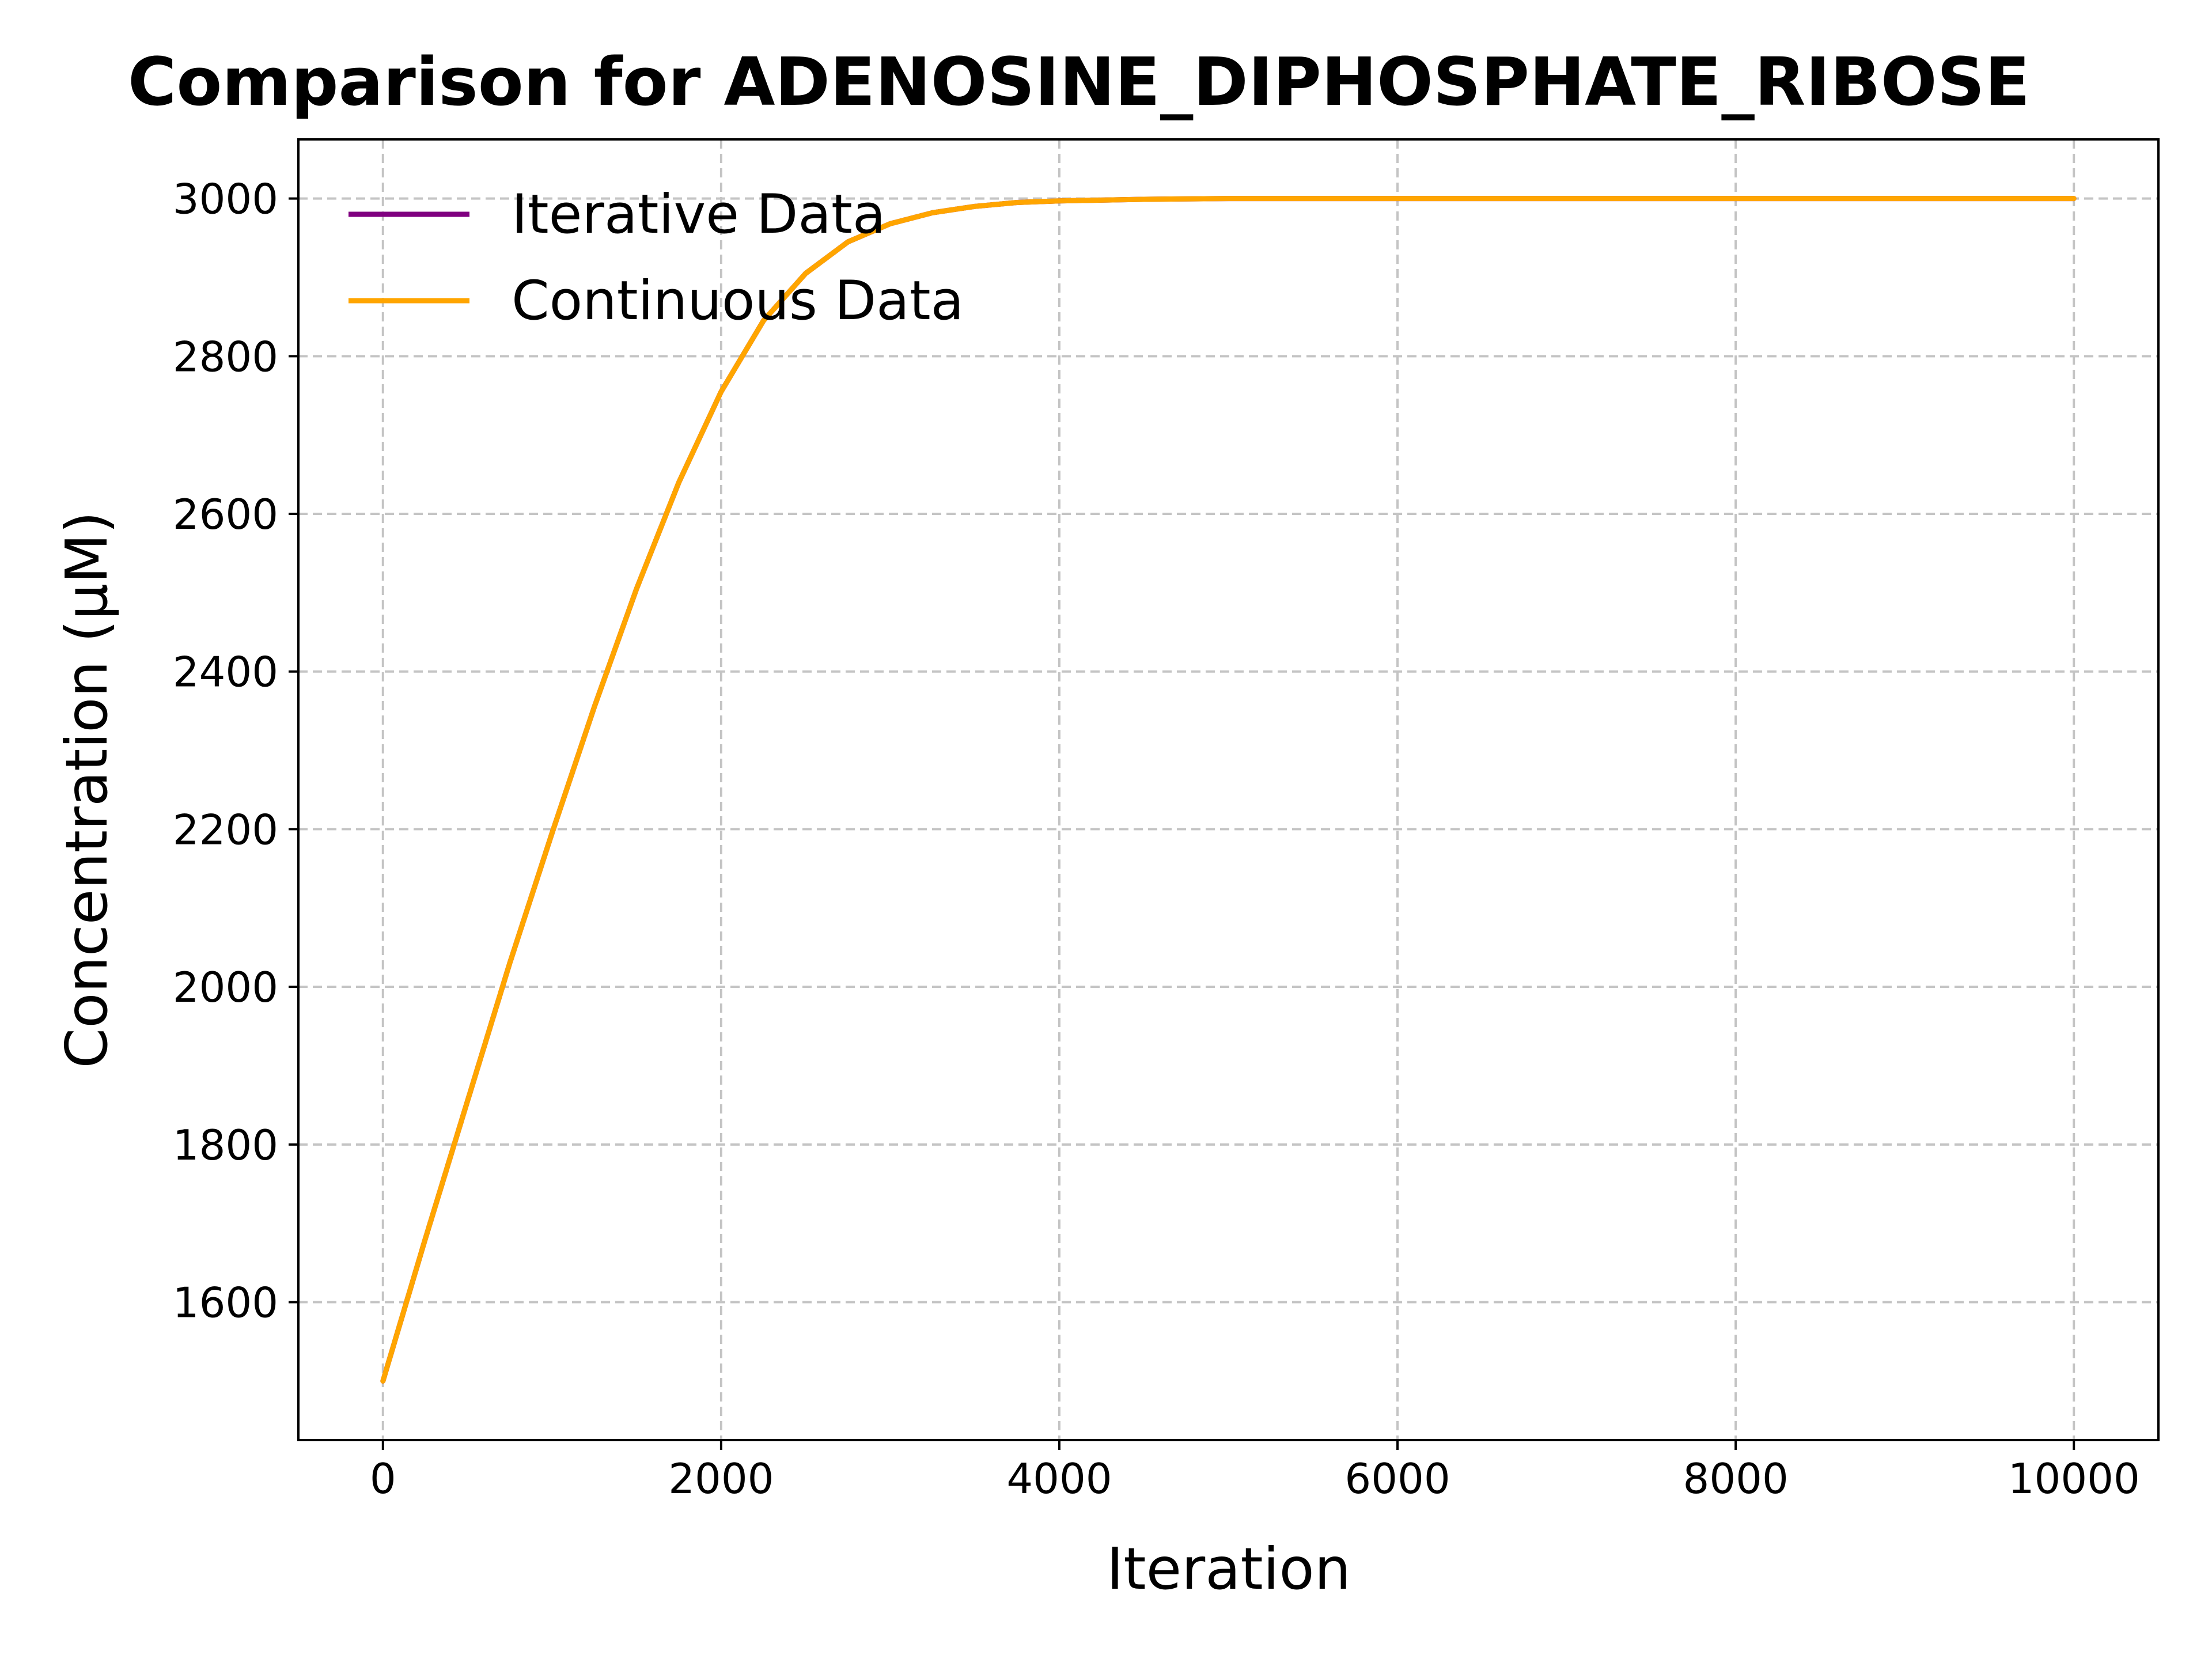 This screenshot has height=1659, width=2212. I want to click on x-tick-label: 0, so click(383, 1479).